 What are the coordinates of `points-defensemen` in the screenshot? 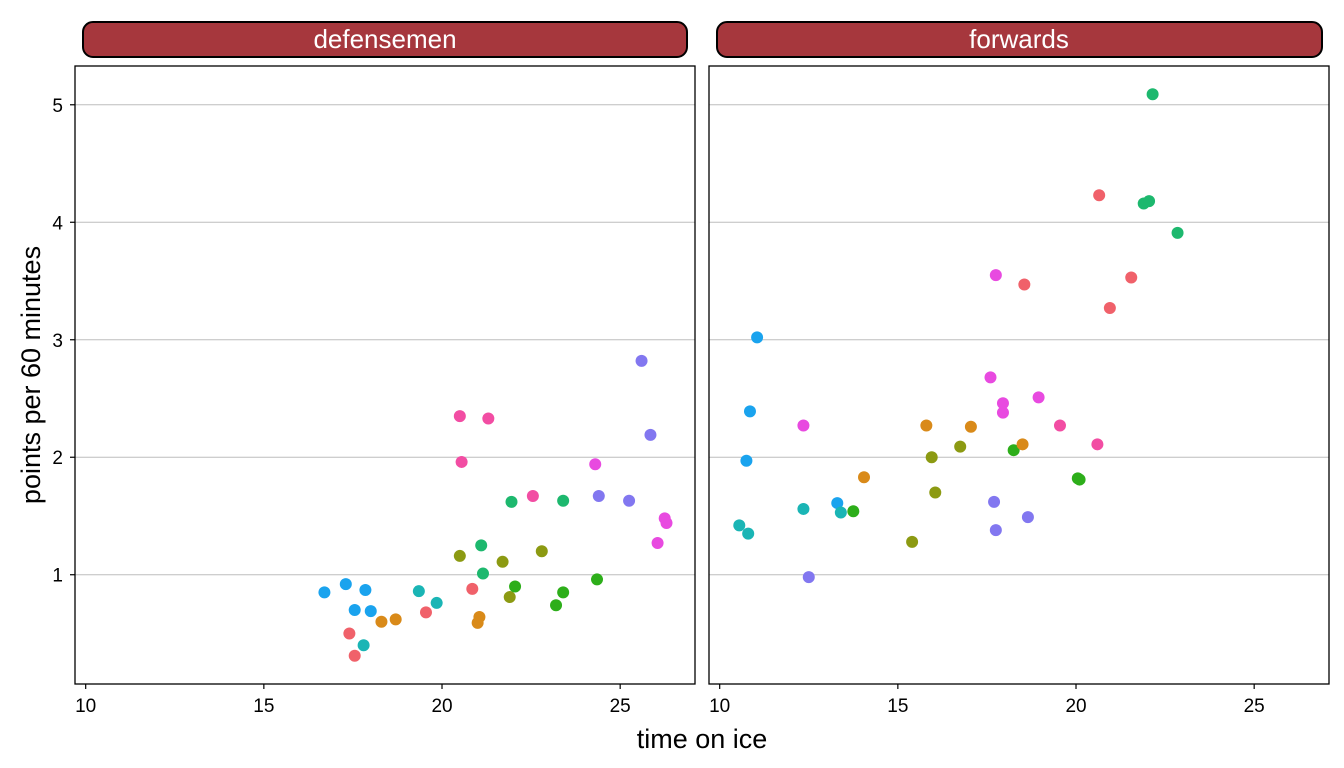 It's located at (495, 508).